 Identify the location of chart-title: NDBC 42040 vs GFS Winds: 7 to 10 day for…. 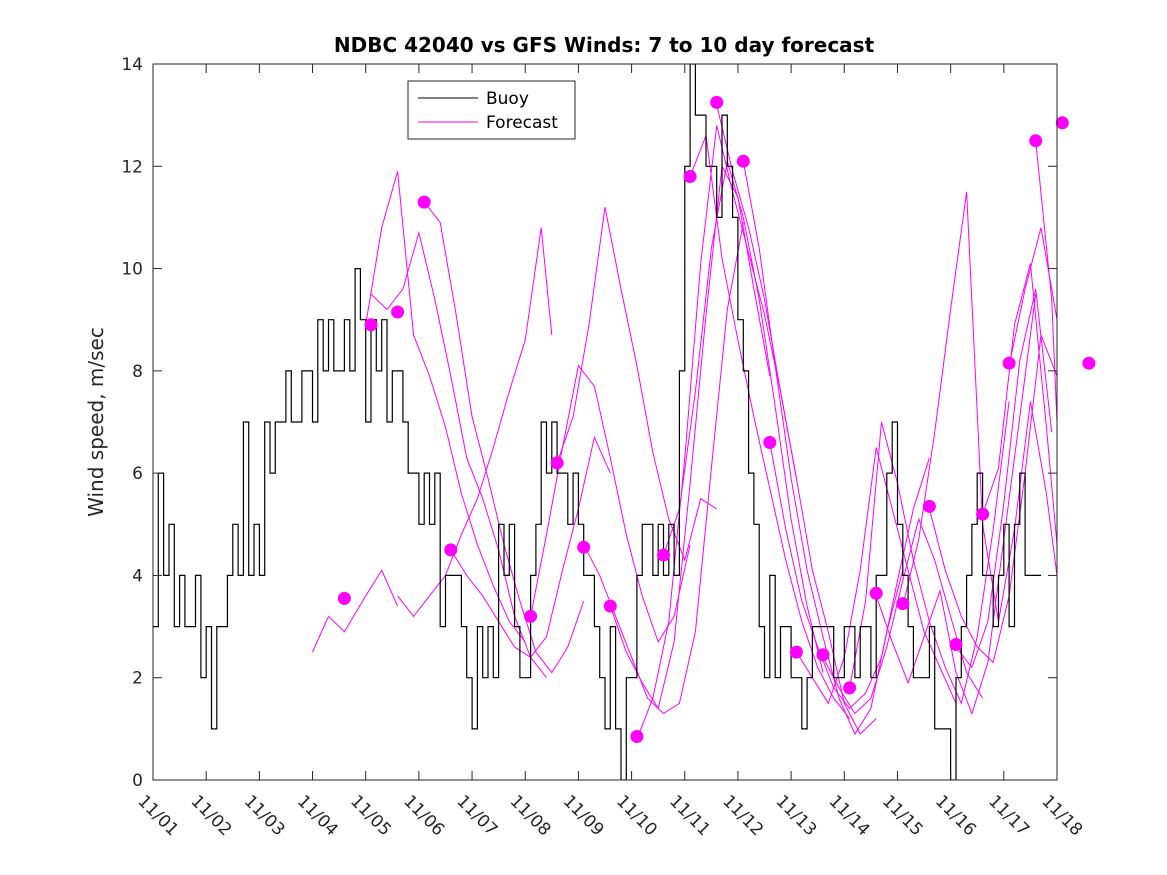
(604, 45).